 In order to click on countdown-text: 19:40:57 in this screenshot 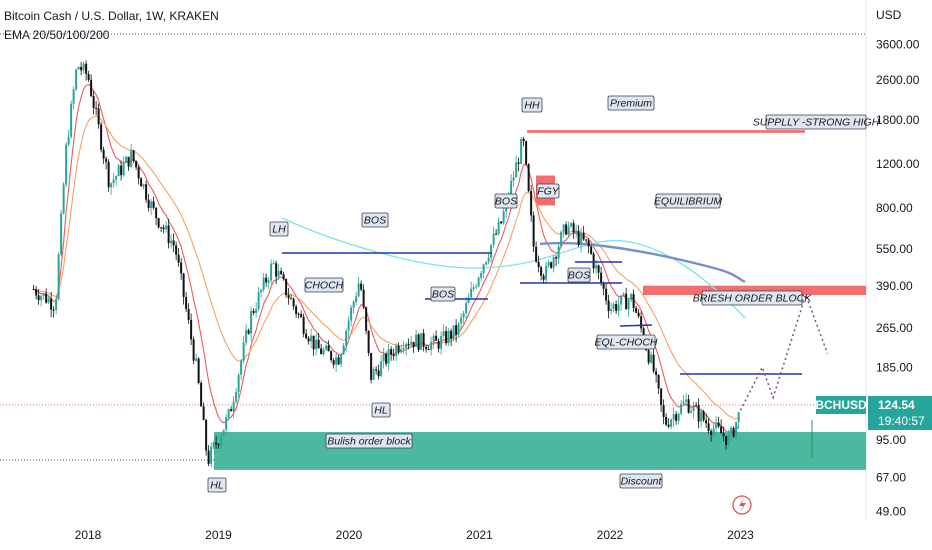, I will do `click(901, 421)`.